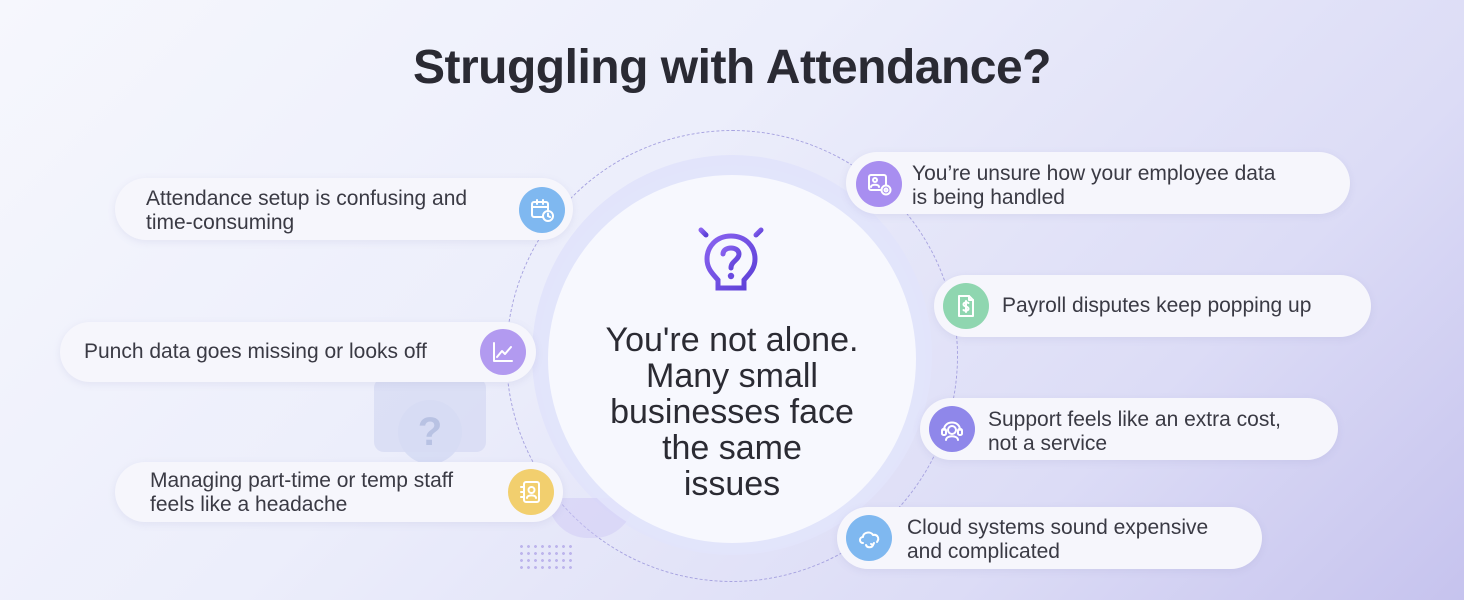 This screenshot has width=1464, height=600. What do you see at coordinates (952, 429) in the screenshot?
I see `headset-agent-icon` at bounding box center [952, 429].